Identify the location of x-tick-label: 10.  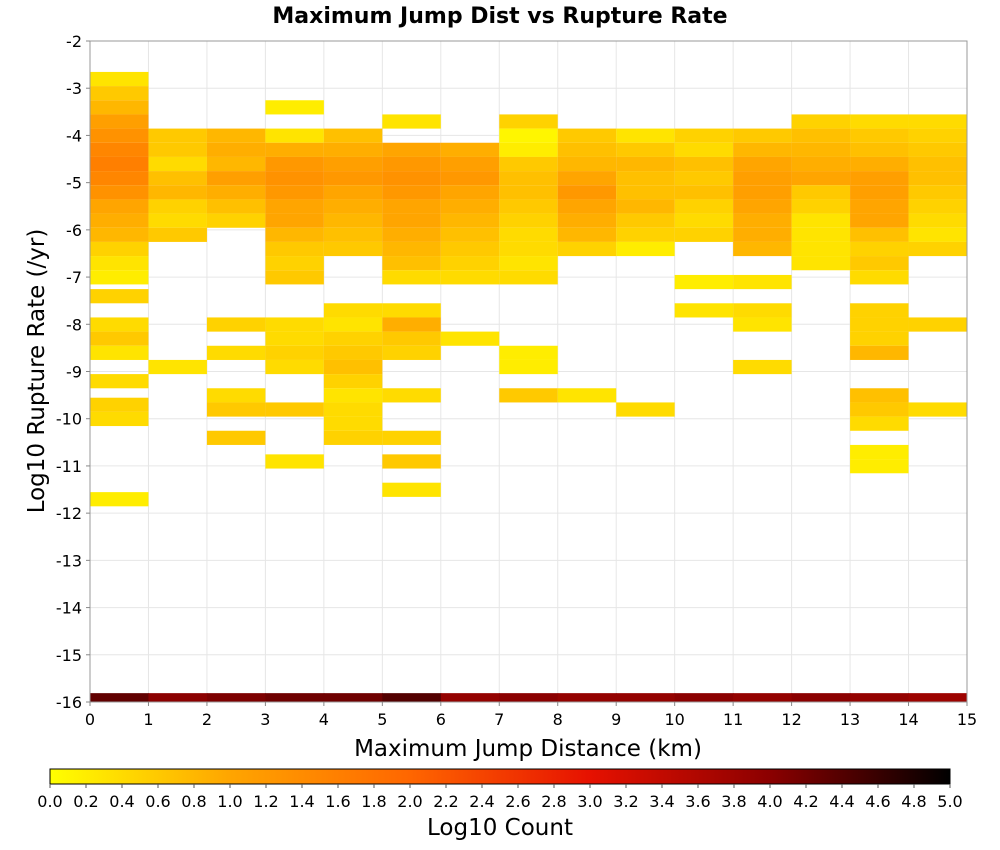
(674, 719).